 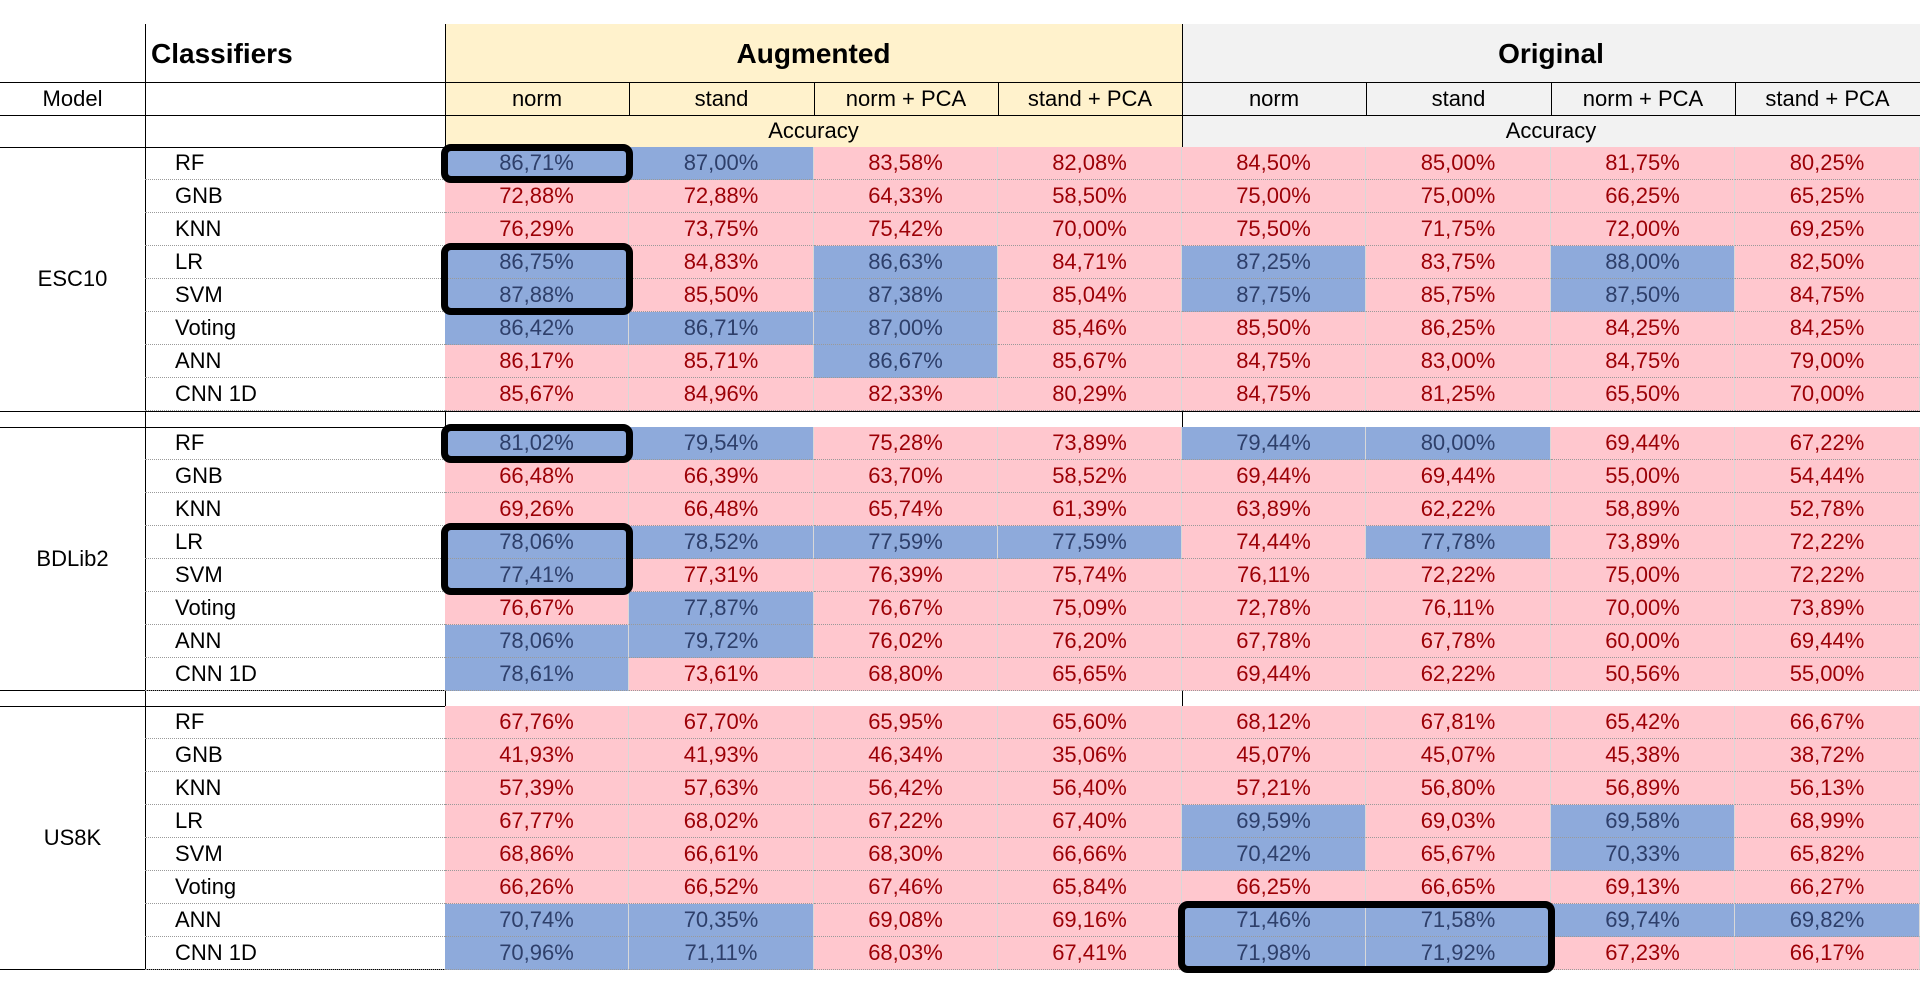 I want to click on accuracy-cell: 63,70%, so click(x=906, y=476).